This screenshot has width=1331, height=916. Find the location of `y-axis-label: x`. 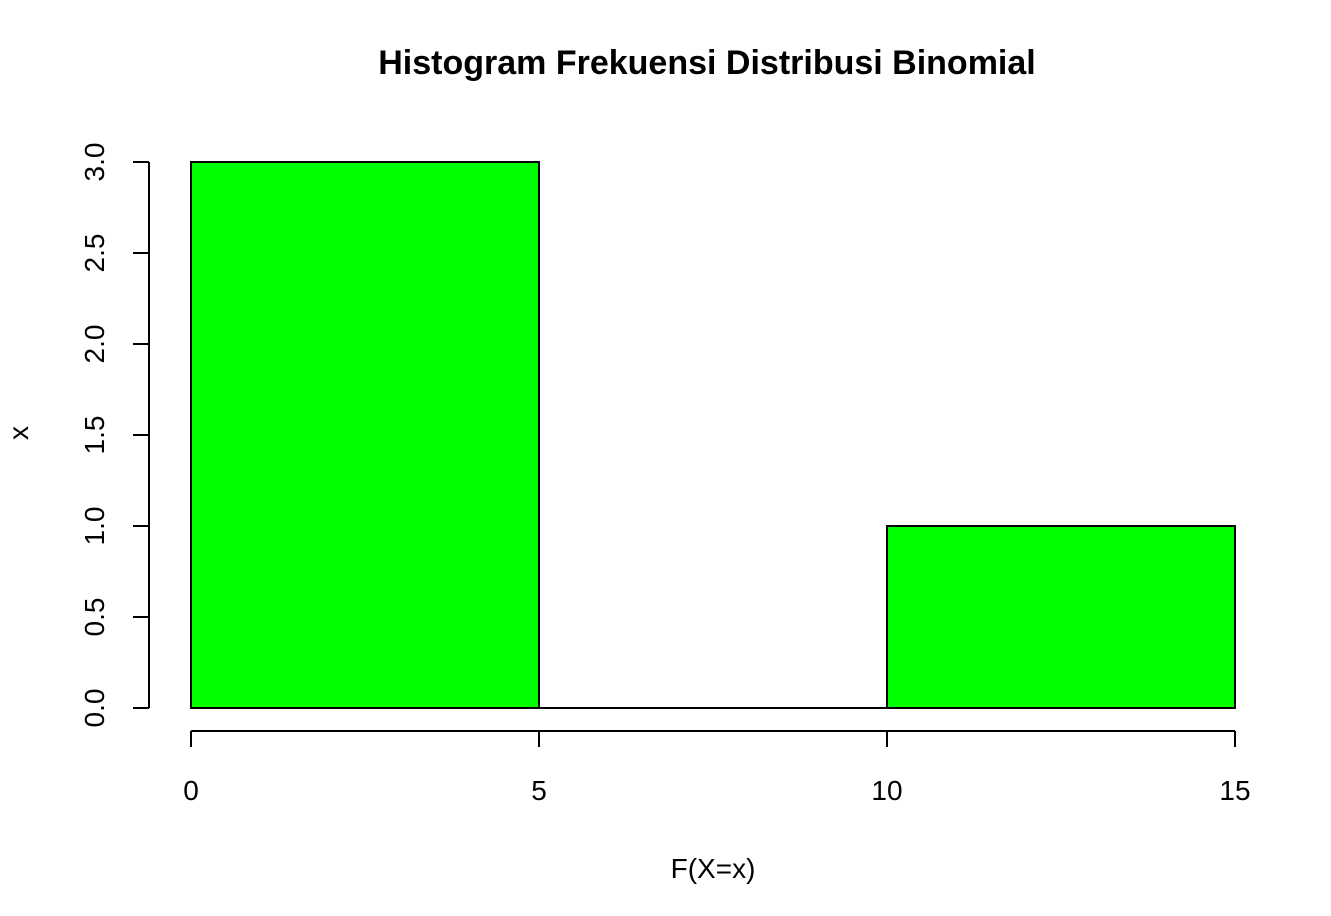

y-axis-label: x is located at coordinates (18, 433).